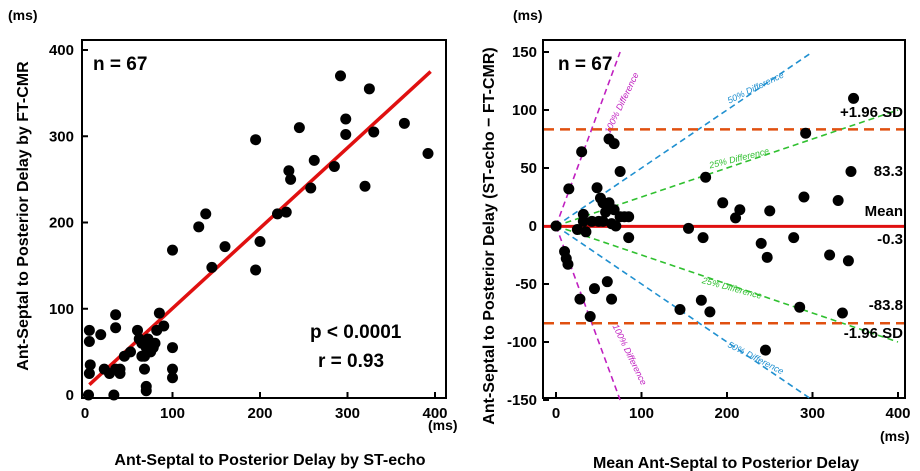 This screenshot has width=920, height=471. I want to click on left-x-unit: (ms), so click(443, 425).